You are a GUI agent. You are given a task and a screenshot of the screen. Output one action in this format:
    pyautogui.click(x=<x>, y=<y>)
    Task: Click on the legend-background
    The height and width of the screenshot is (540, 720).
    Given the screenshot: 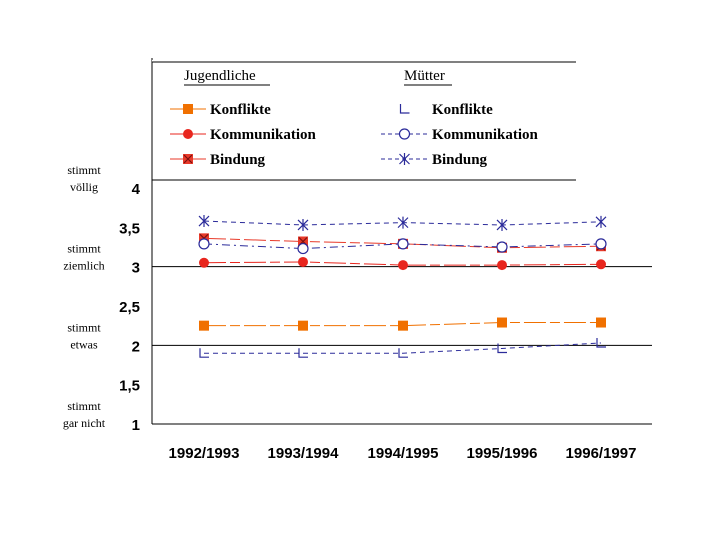 What is the action you would take?
    pyautogui.click(x=364, y=120)
    